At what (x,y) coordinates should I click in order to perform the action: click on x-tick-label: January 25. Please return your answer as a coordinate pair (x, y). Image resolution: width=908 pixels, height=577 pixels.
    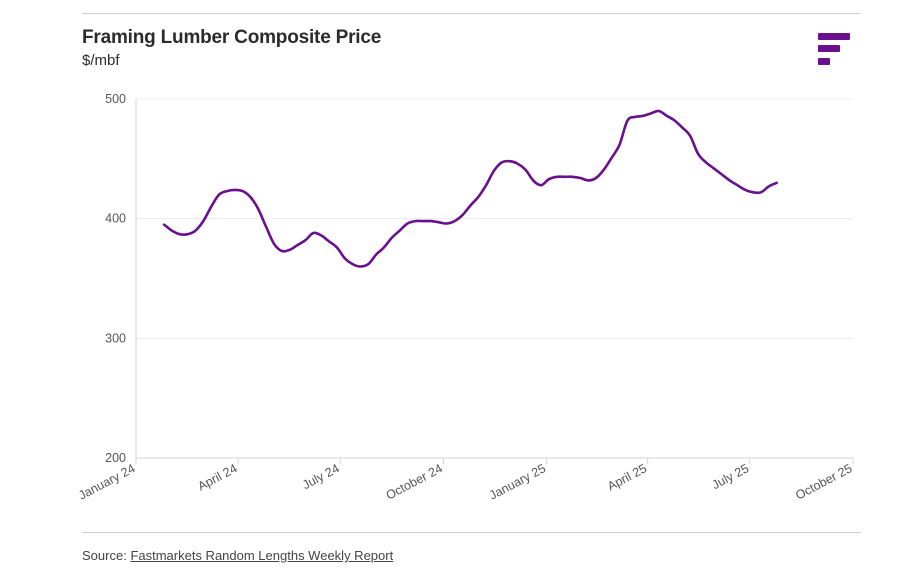
    Looking at the image, I should click on (517, 481).